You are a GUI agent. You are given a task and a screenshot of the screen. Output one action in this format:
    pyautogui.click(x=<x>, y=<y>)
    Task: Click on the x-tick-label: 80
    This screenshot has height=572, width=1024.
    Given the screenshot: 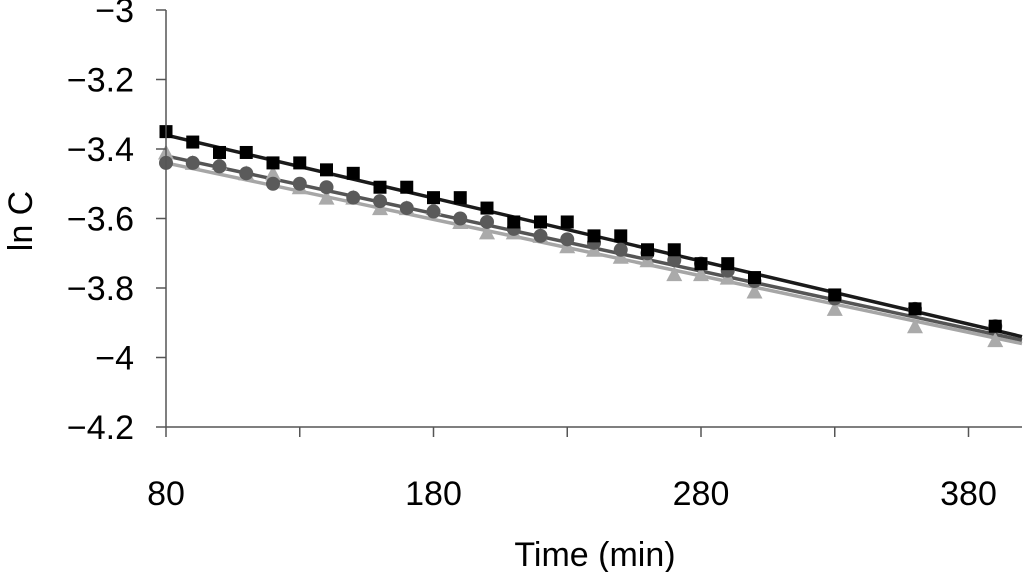 What is the action you would take?
    pyautogui.click(x=166, y=494)
    